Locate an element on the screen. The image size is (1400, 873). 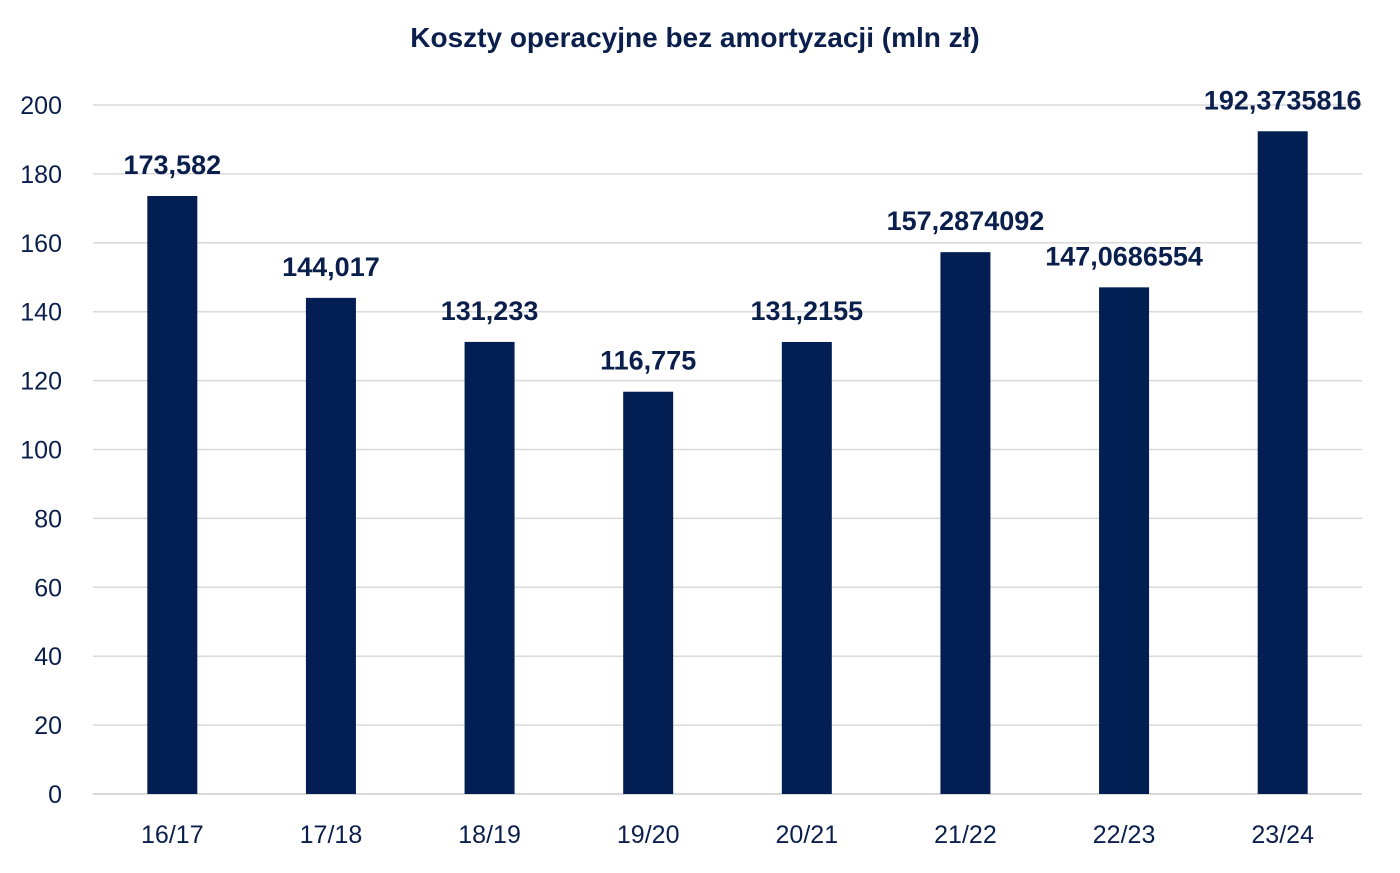
y-tick-label: 40 is located at coordinates (48, 657).